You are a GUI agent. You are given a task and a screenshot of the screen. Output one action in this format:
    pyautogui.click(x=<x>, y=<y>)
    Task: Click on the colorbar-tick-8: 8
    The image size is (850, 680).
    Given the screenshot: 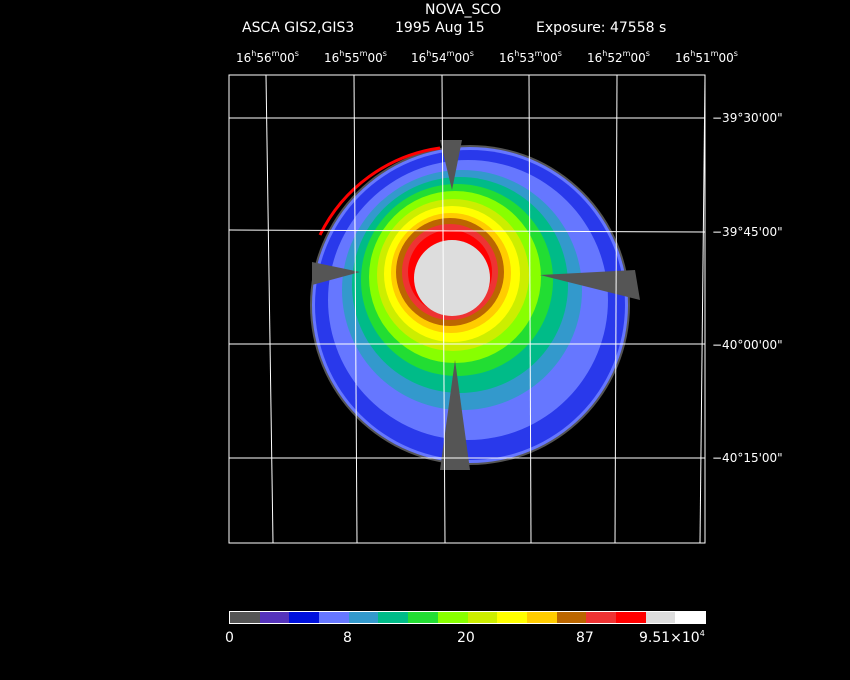 What is the action you would take?
    pyautogui.click(x=347, y=638)
    